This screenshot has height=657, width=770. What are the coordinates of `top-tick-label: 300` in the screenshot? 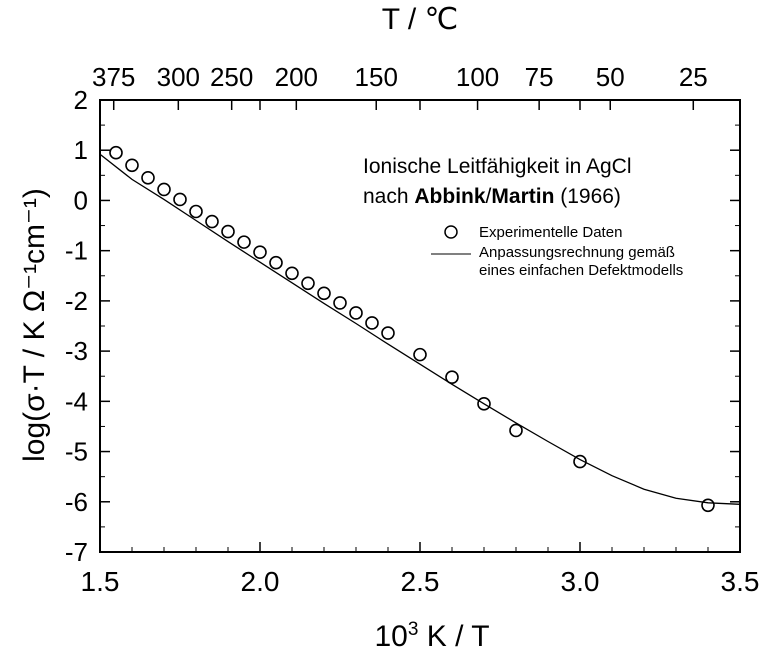 It's located at (178, 77).